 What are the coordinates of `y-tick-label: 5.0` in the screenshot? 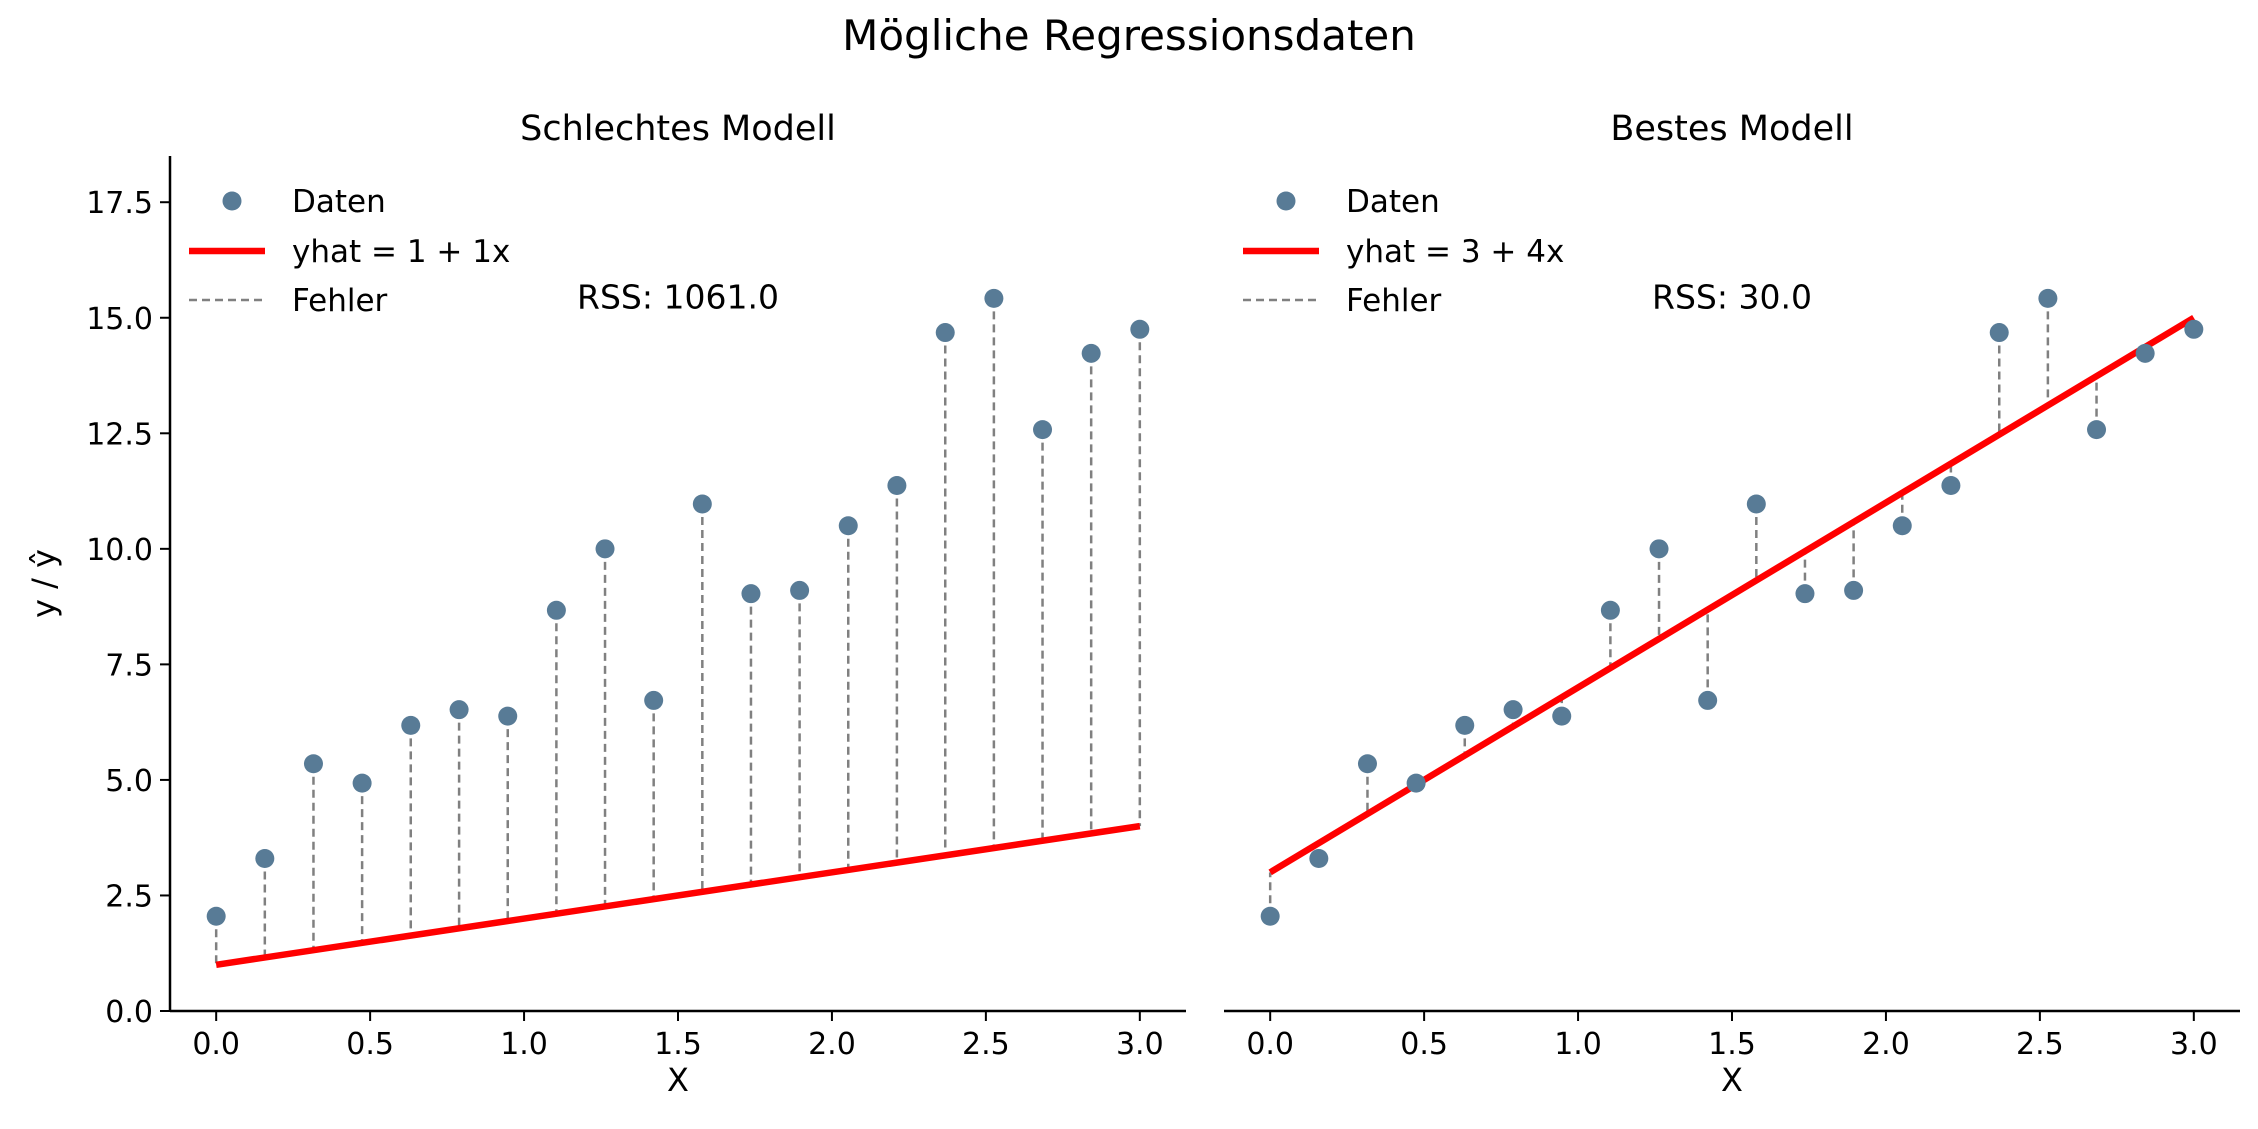 It's located at (129, 781).